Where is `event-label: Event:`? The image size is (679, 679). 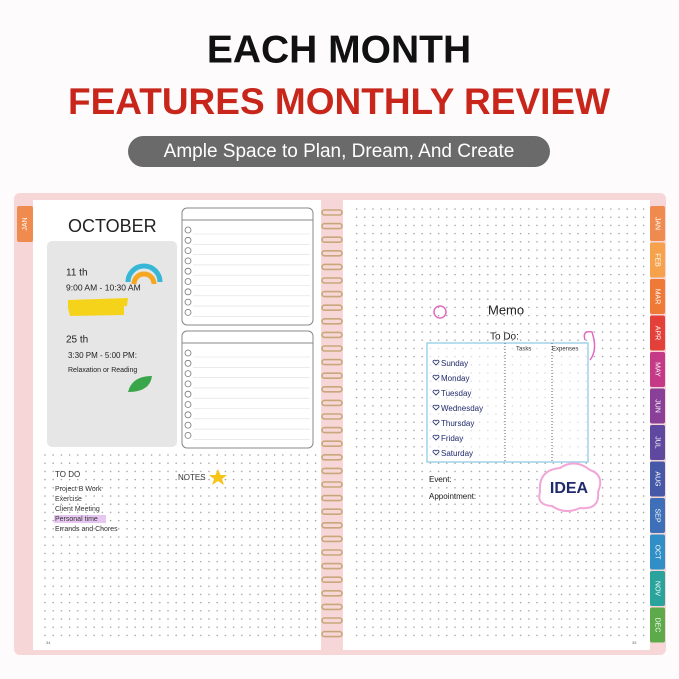 event-label: Event: is located at coordinates (440, 479).